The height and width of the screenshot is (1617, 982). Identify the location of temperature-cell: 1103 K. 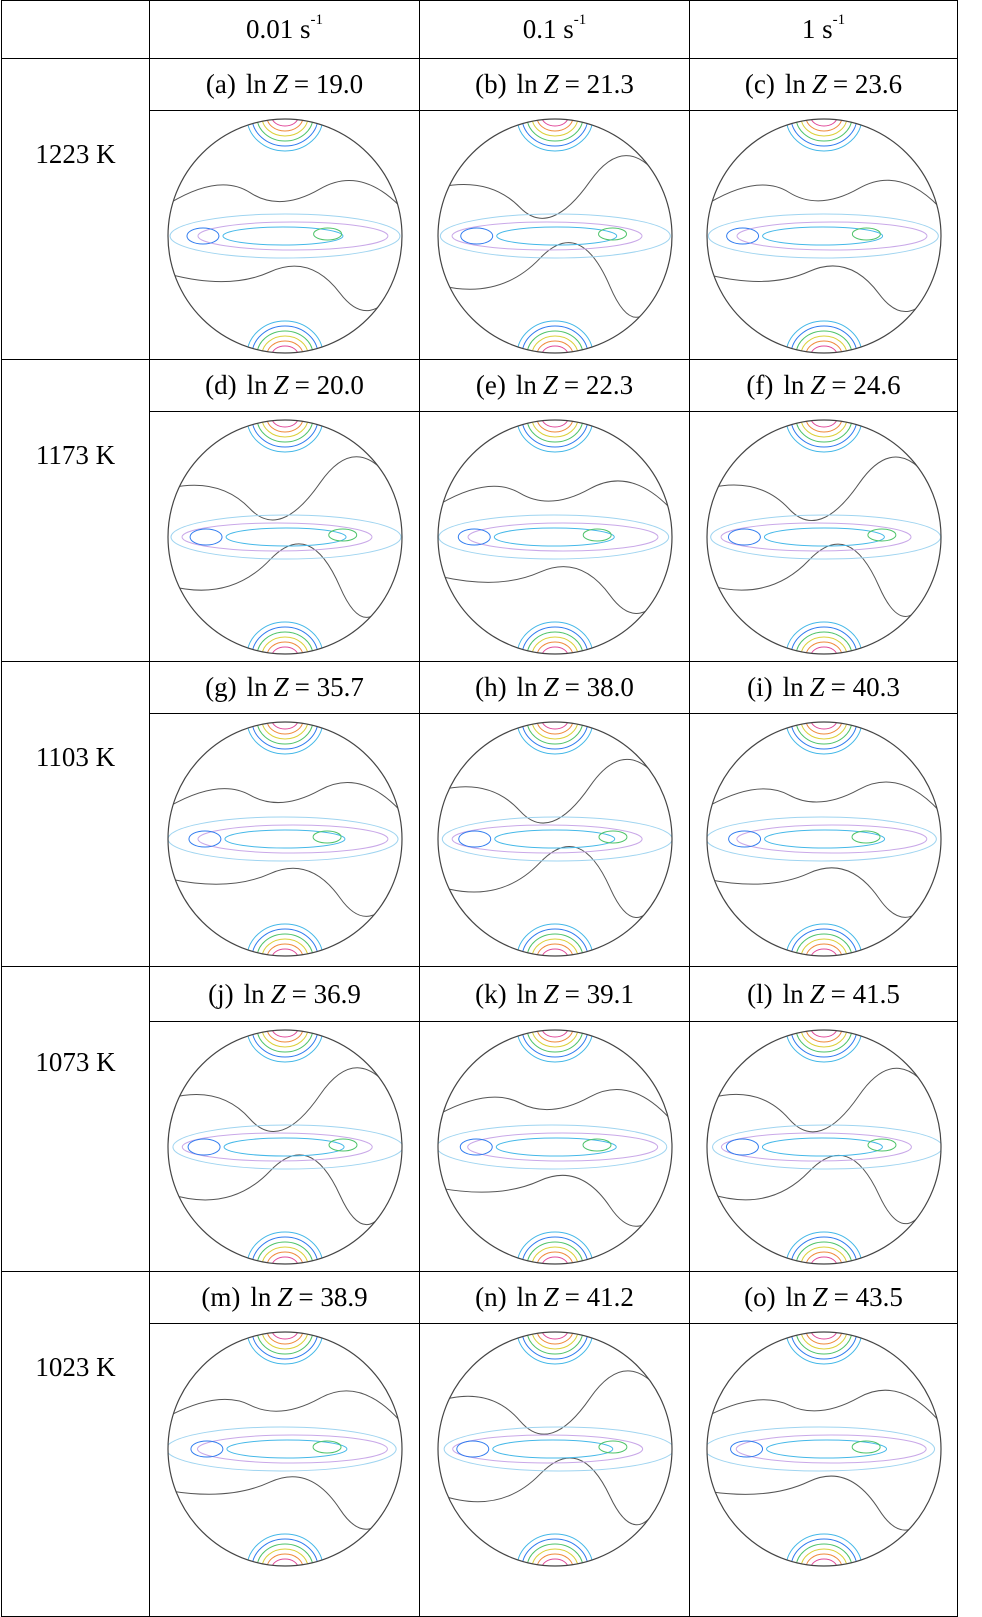
(75, 814).